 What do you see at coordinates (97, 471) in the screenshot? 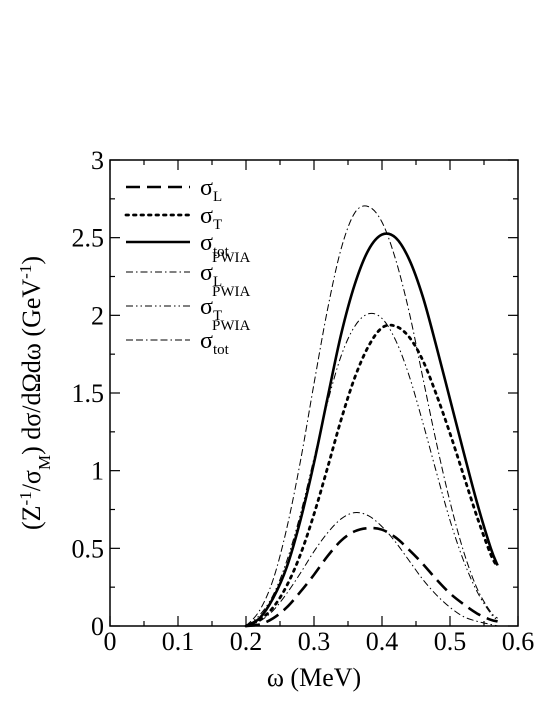
I see `y-tick-label: 1` at bounding box center [97, 471].